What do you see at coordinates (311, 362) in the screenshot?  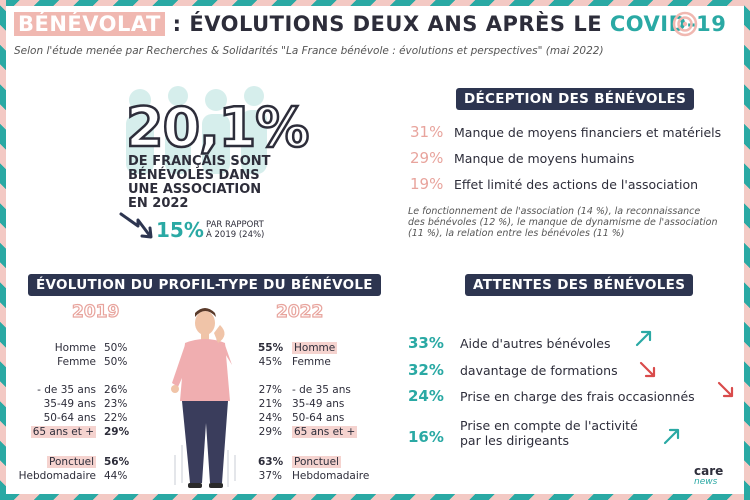 I see `profile-label22-femme: Femme` at bounding box center [311, 362].